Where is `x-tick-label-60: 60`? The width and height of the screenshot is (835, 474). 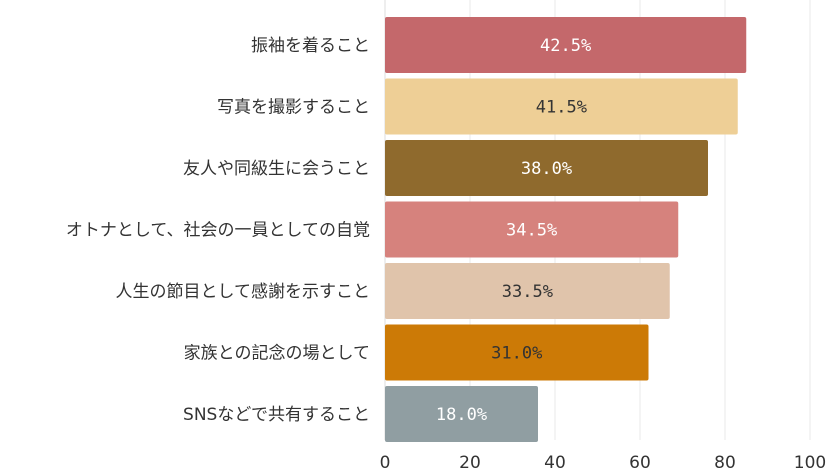 x-tick-label-60: 60 is located at coordinates (640, 463).